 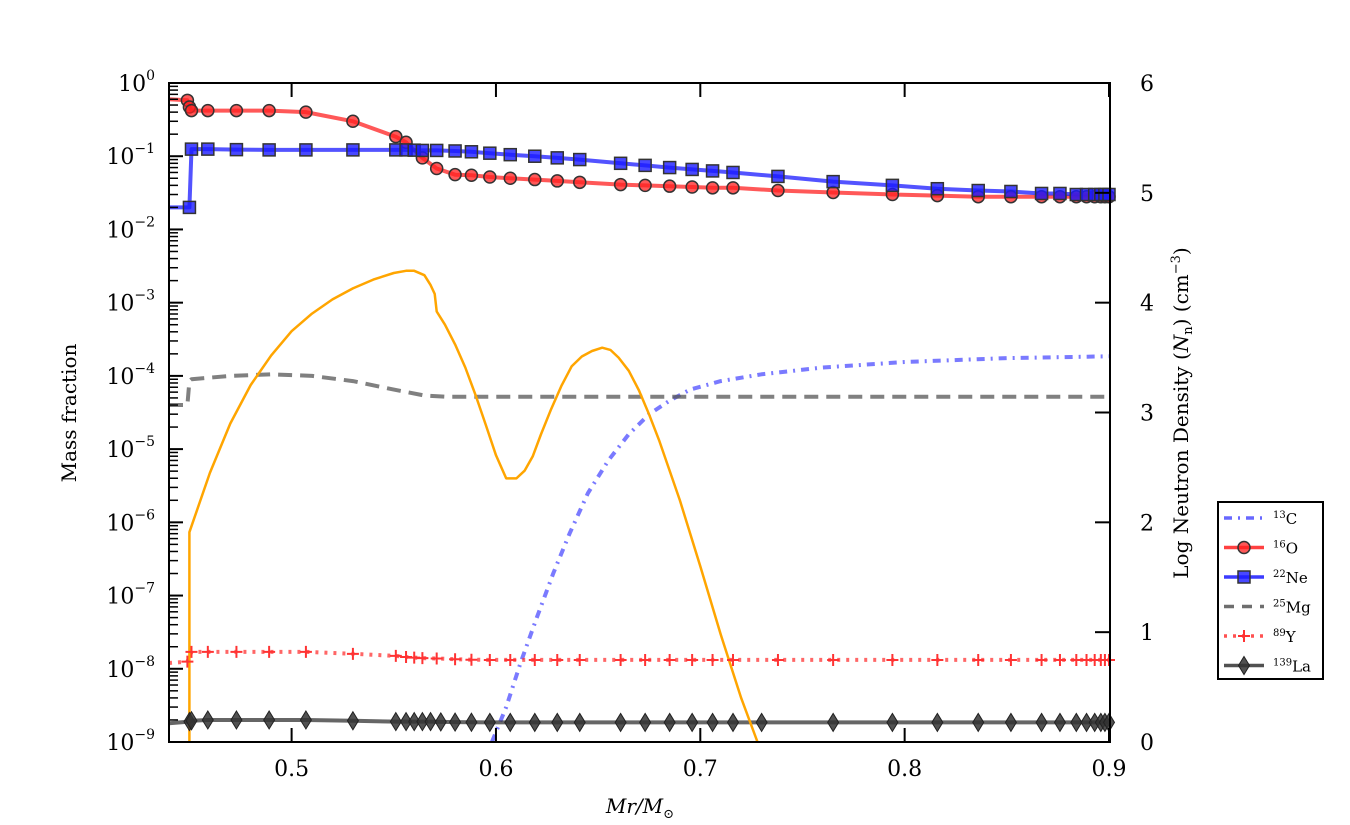 What do you see at coordinates (1244, 577) in the screenshot?
I see `legend-marker-square` at bounding box center [1244, 577].